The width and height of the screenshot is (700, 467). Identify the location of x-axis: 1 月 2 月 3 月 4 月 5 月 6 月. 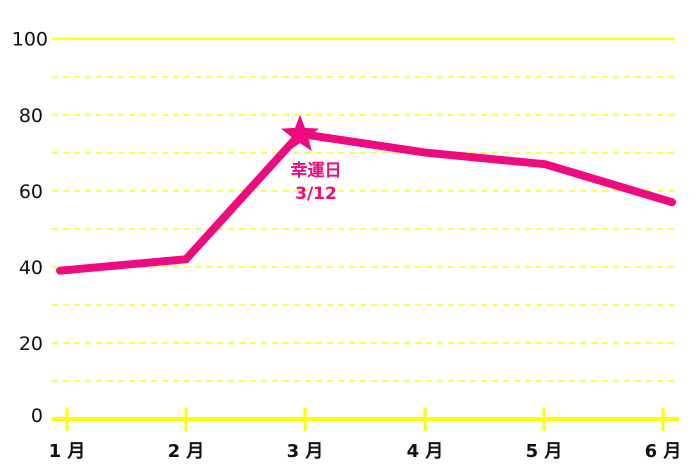
(365, 435).